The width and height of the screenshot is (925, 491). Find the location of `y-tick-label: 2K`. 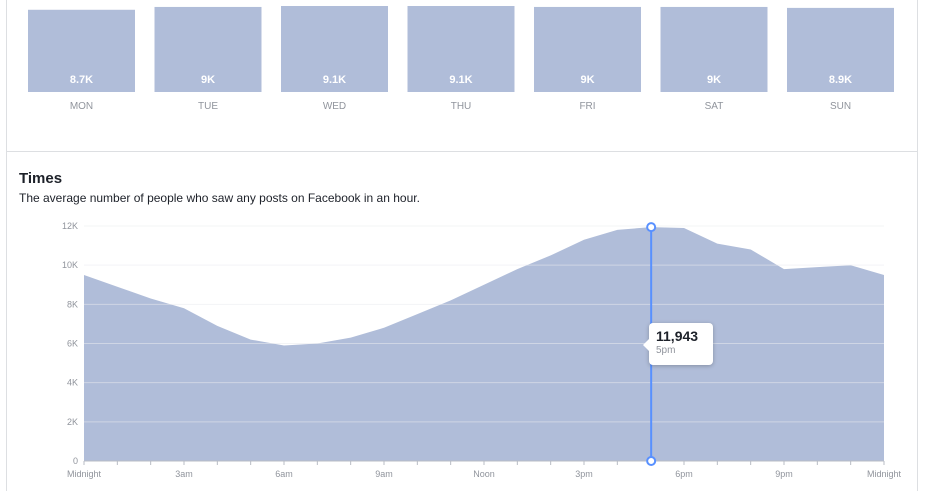

y-tick-label: 2K is located at coordinates (72, 422).